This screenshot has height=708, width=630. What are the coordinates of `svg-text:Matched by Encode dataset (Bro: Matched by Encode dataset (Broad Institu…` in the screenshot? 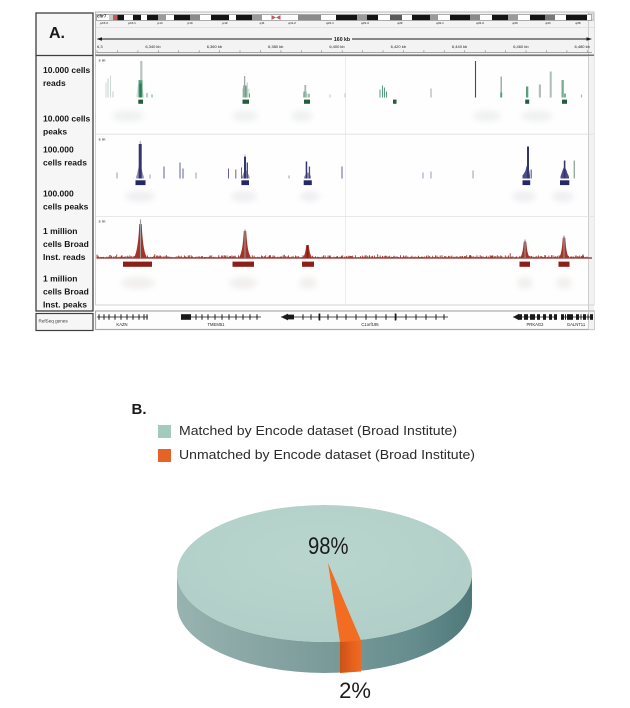 It's located at (318, 430).